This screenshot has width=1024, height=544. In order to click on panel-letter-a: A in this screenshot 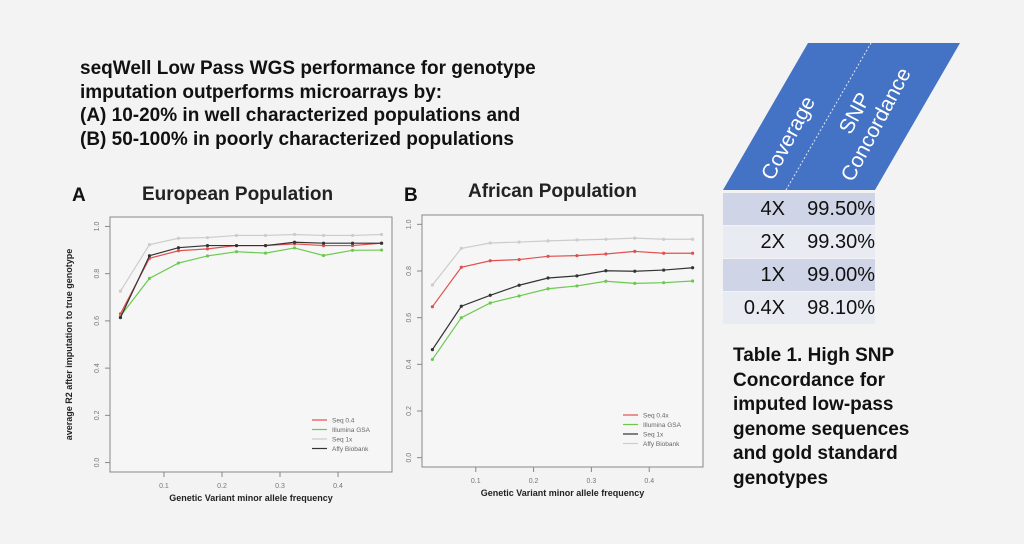, I will do `click(79, 195)`.